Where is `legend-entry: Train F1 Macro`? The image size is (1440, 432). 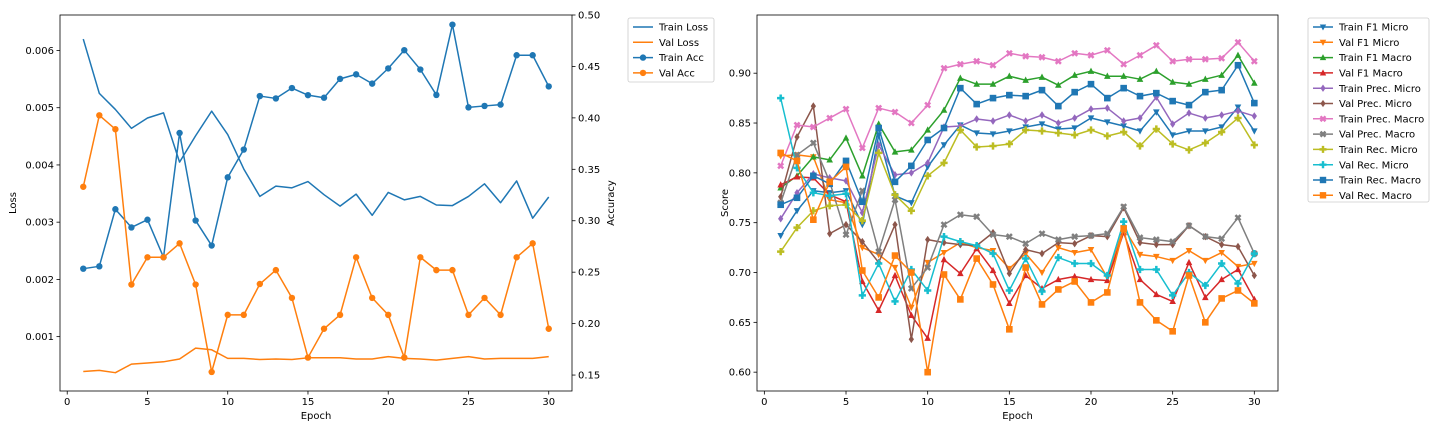
legend-entry: Train F1 Macro is located at coordinates (1362, 58).